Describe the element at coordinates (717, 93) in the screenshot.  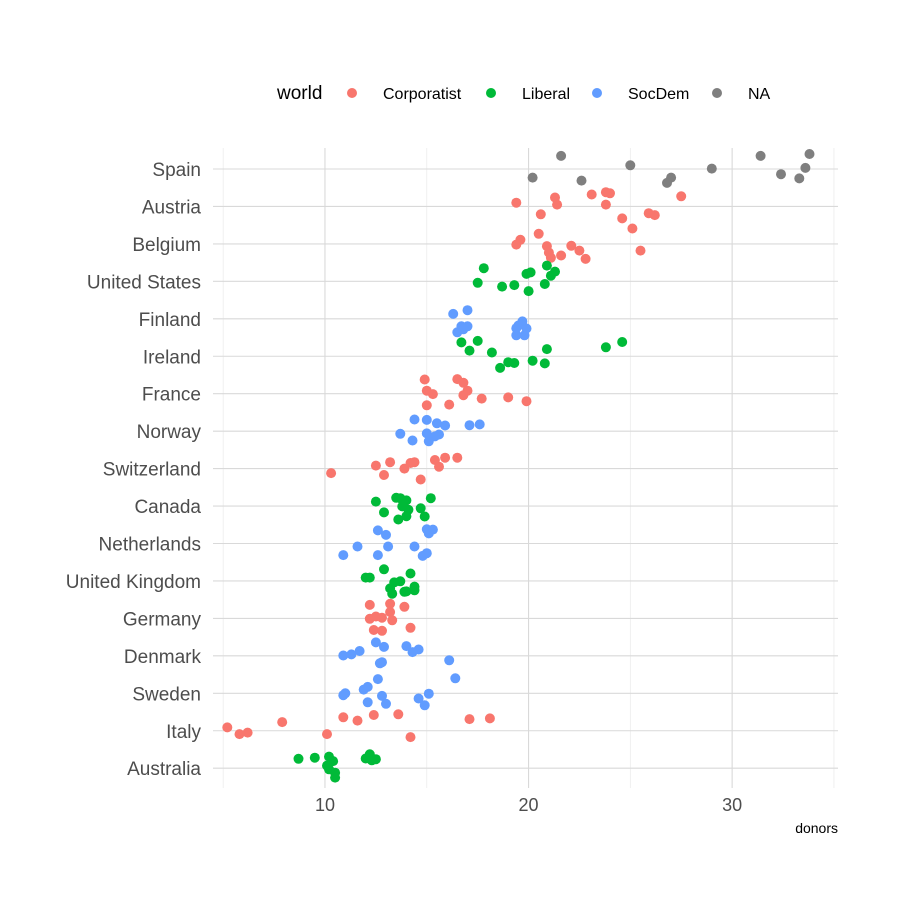
I see `legend-key-na` at that location.